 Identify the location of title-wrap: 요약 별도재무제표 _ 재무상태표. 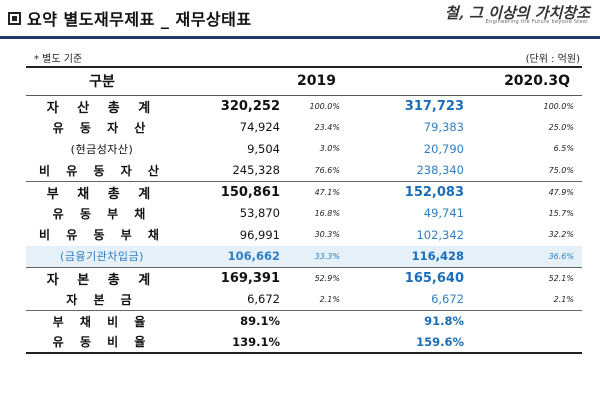
(130, 18).